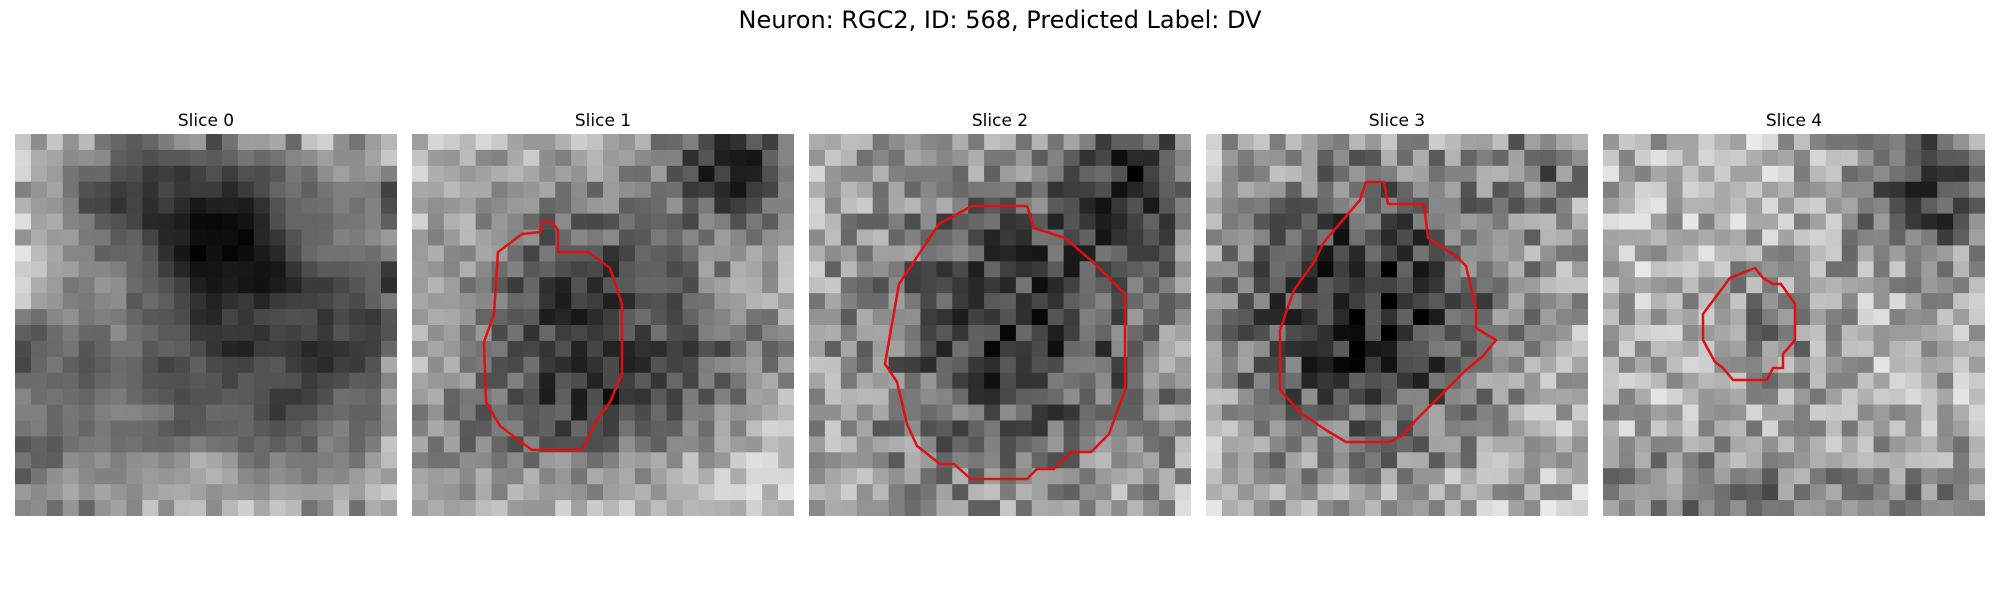 The width and height of the screenshot is (2000, 600). I want to click on slice-panel-3: Slice 3, so click(1397, 313).